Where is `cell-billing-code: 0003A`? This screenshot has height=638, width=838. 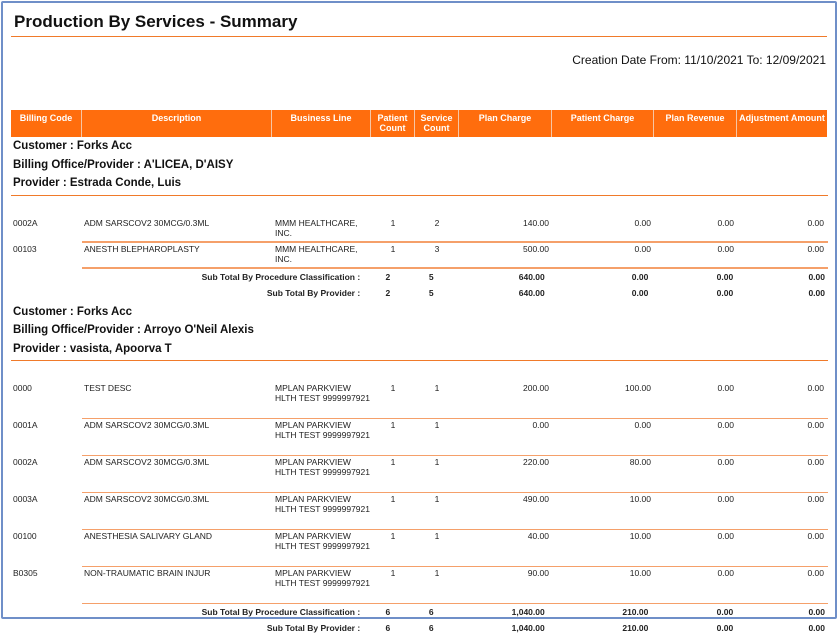
cell-billing-code: 0003A is located at coordinates (46, 511).